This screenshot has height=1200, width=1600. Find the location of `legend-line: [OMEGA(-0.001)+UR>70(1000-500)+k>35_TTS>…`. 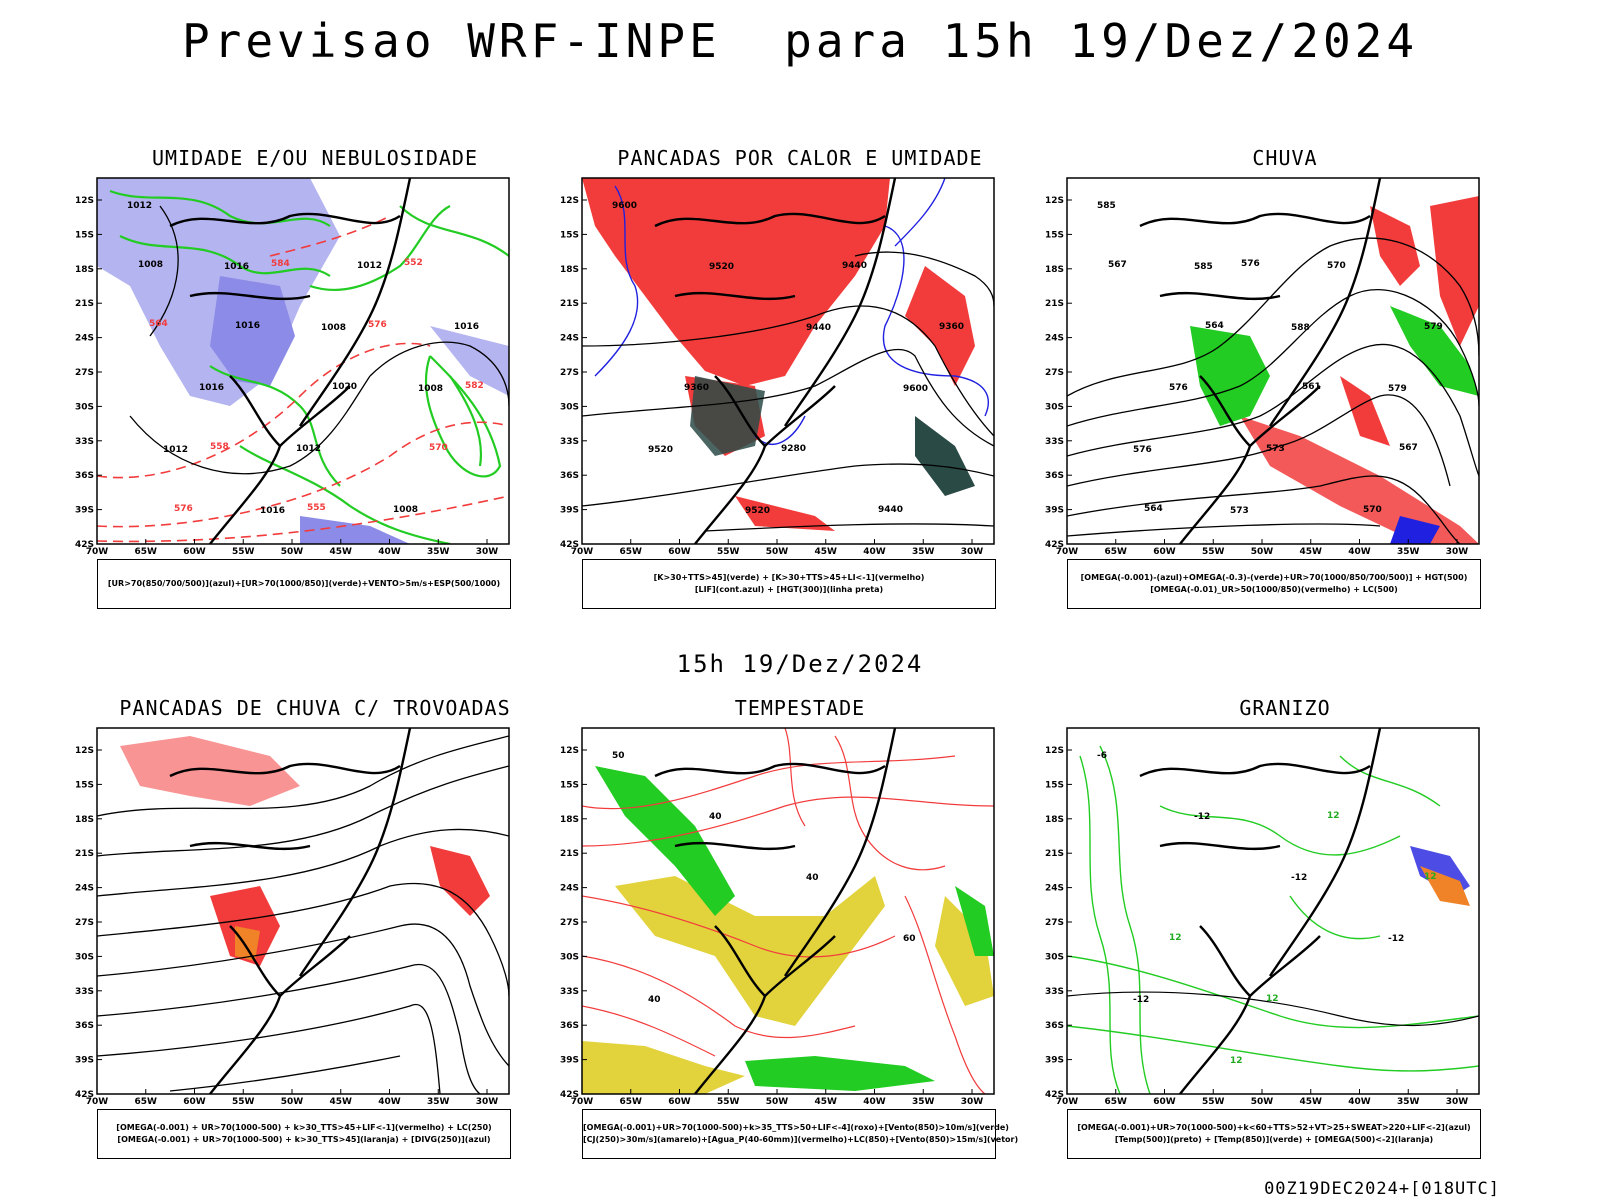

legend-line: [OMEGA(-0.001)+UR>70(1000-500)+k>35_TTS>… is located at coordinates (796, 1127).